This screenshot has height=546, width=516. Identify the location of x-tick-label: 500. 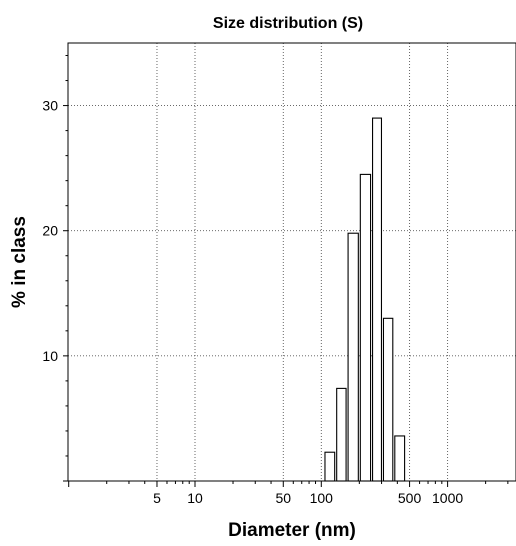
(410, 498).